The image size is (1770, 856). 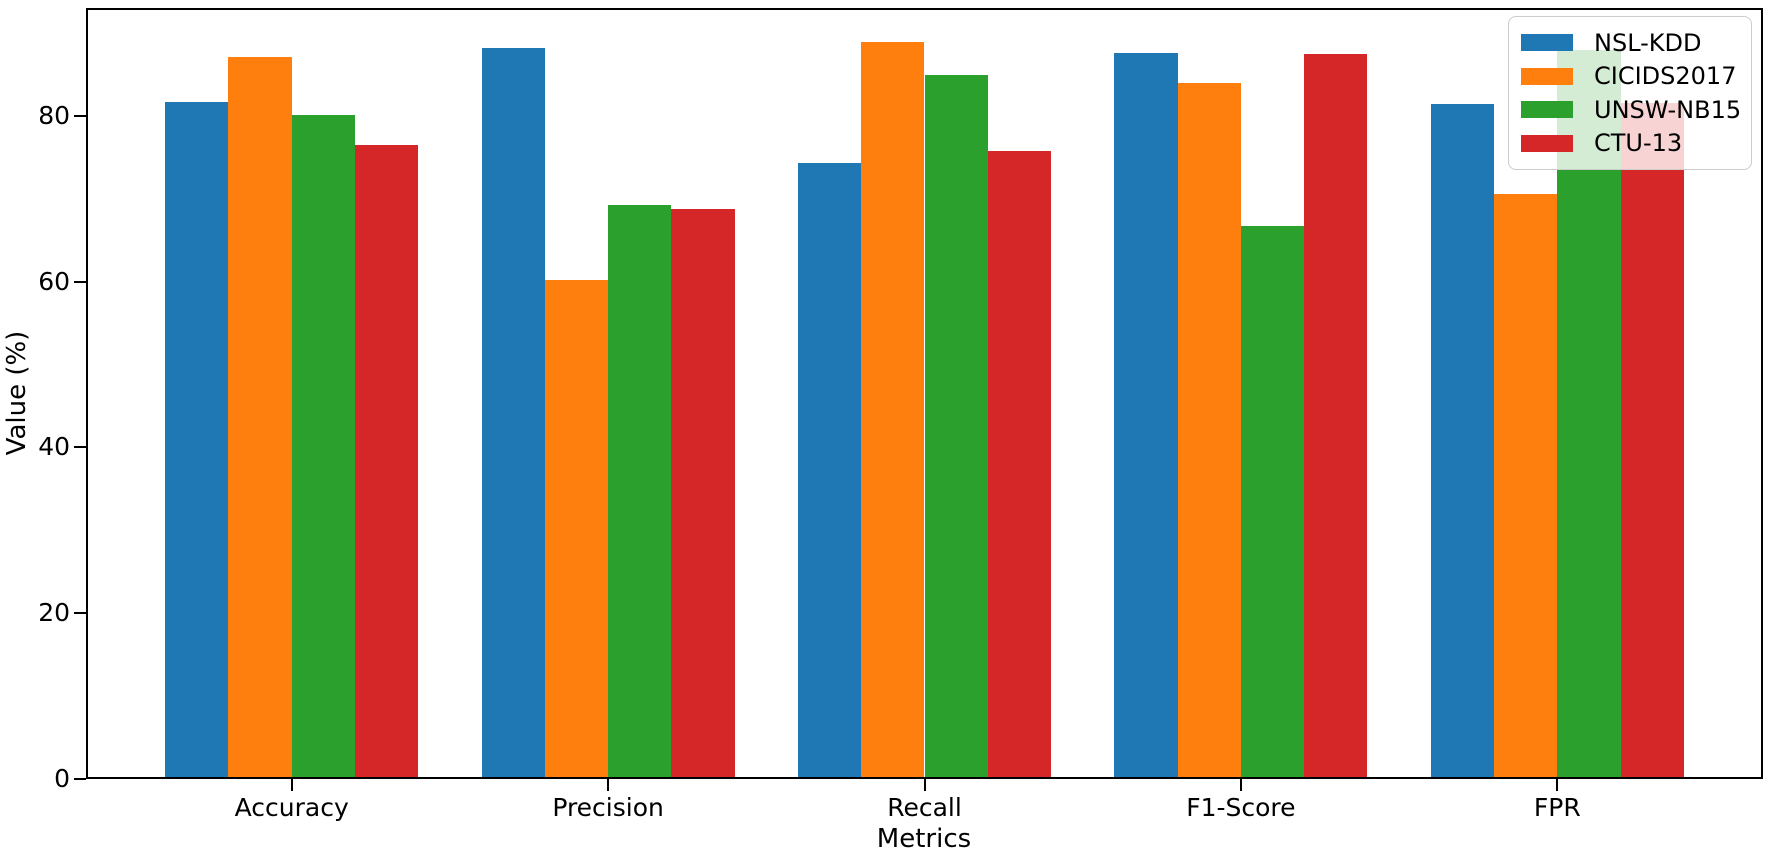 What do you see at coordinates (1668, 109) in the screenshot?
I see `legend-label: UNSW-NB15` at bounding box center [1668, 109].